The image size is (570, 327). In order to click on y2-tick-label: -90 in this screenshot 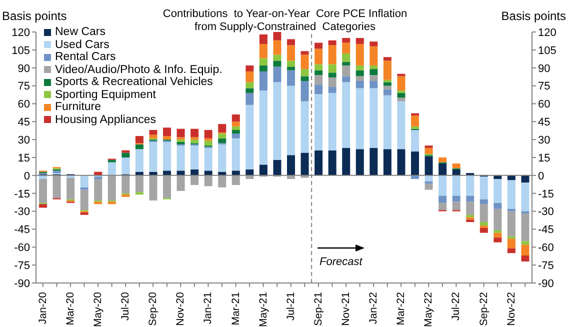, I will do `click(546, 284)`.